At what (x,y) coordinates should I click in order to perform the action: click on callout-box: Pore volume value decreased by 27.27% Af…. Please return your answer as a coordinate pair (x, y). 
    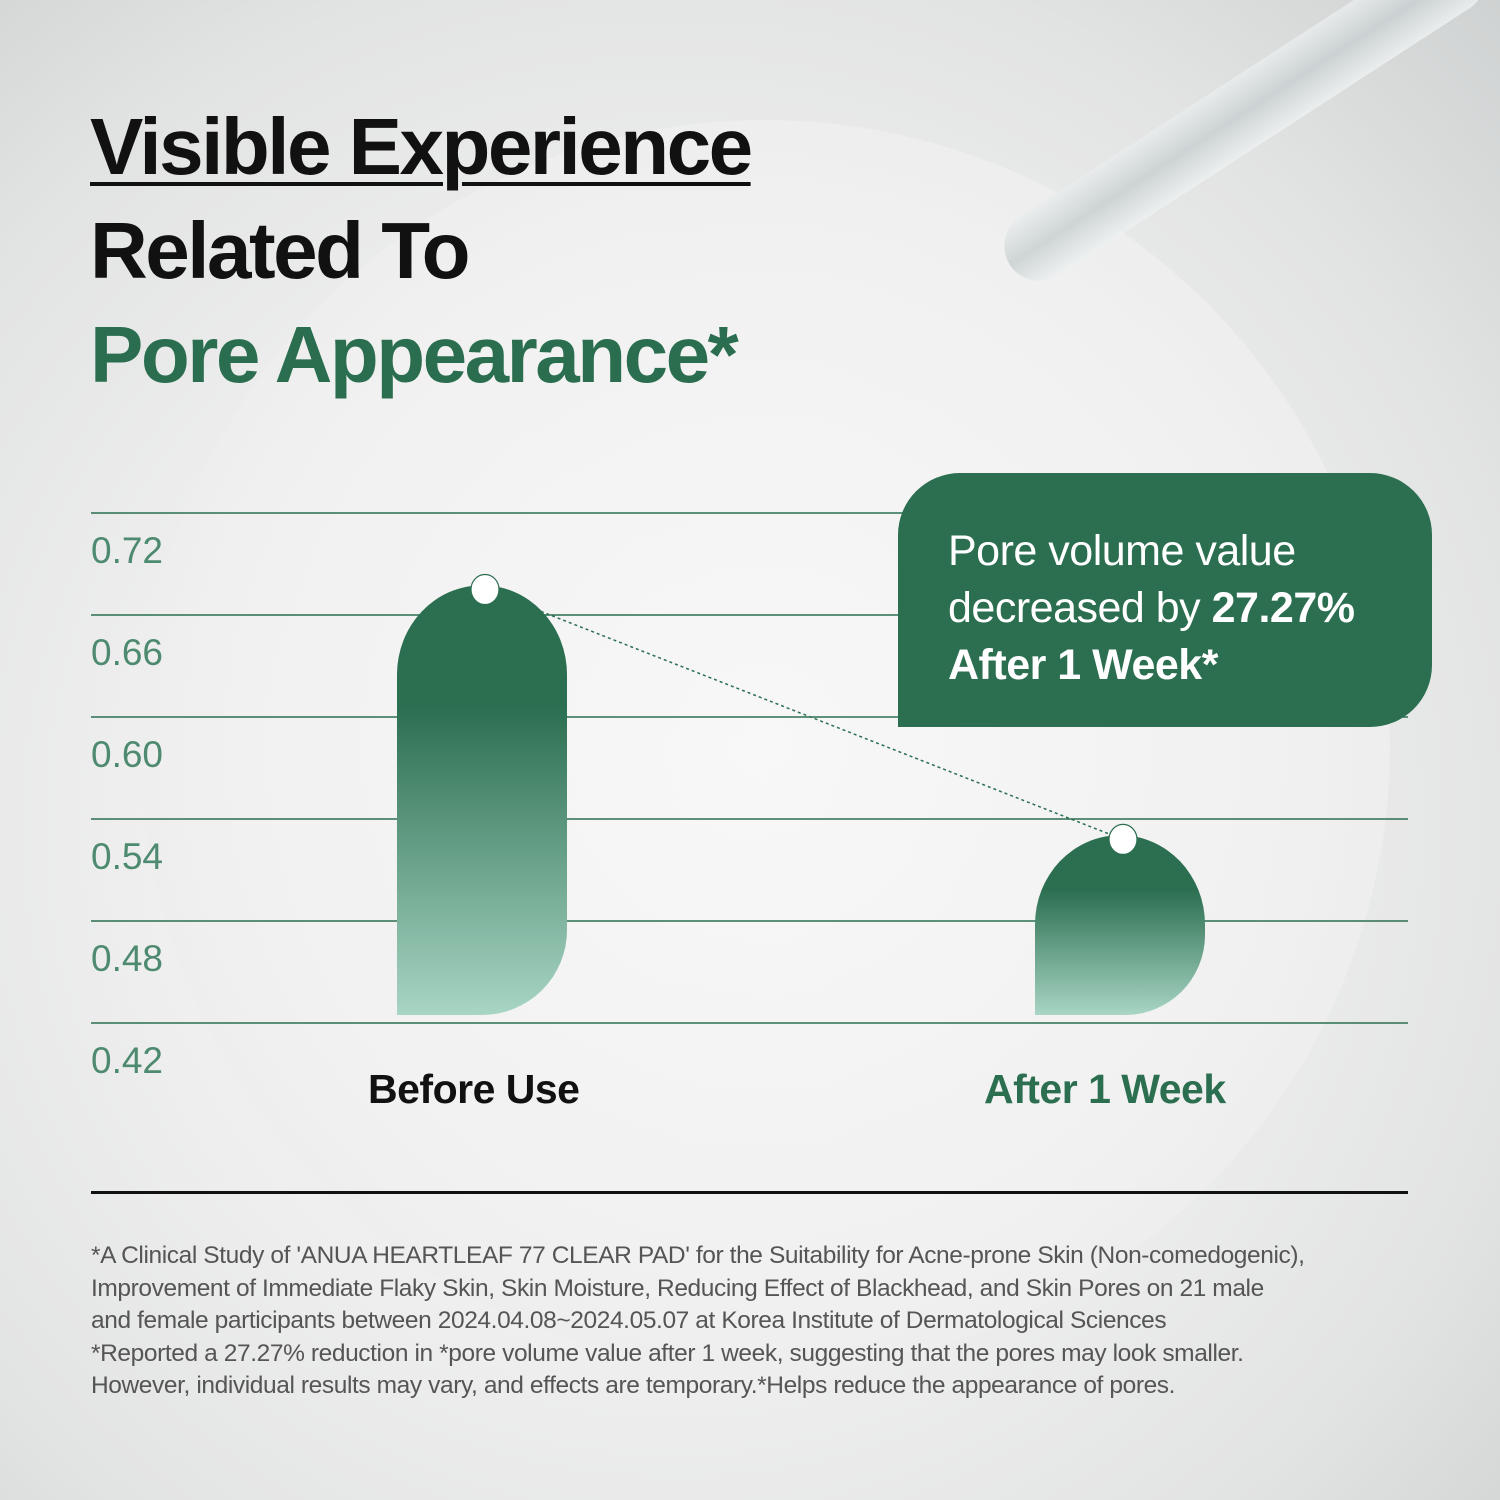
    Looking at the image, I should click on (1165, 600).